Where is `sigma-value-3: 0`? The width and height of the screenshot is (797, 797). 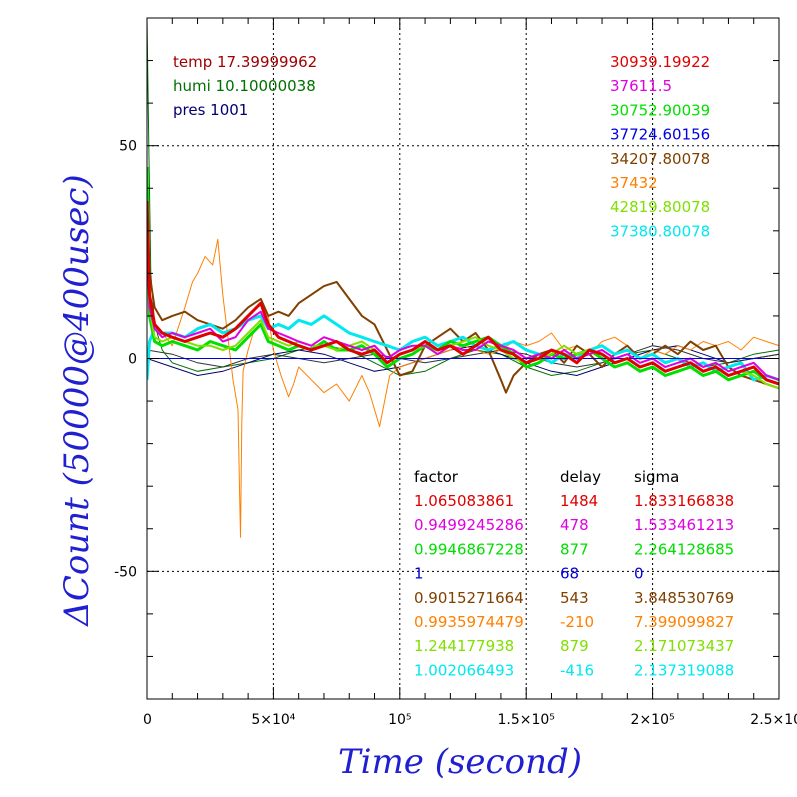
sigma-value-3: 0 is located at coordinates (639, 574).